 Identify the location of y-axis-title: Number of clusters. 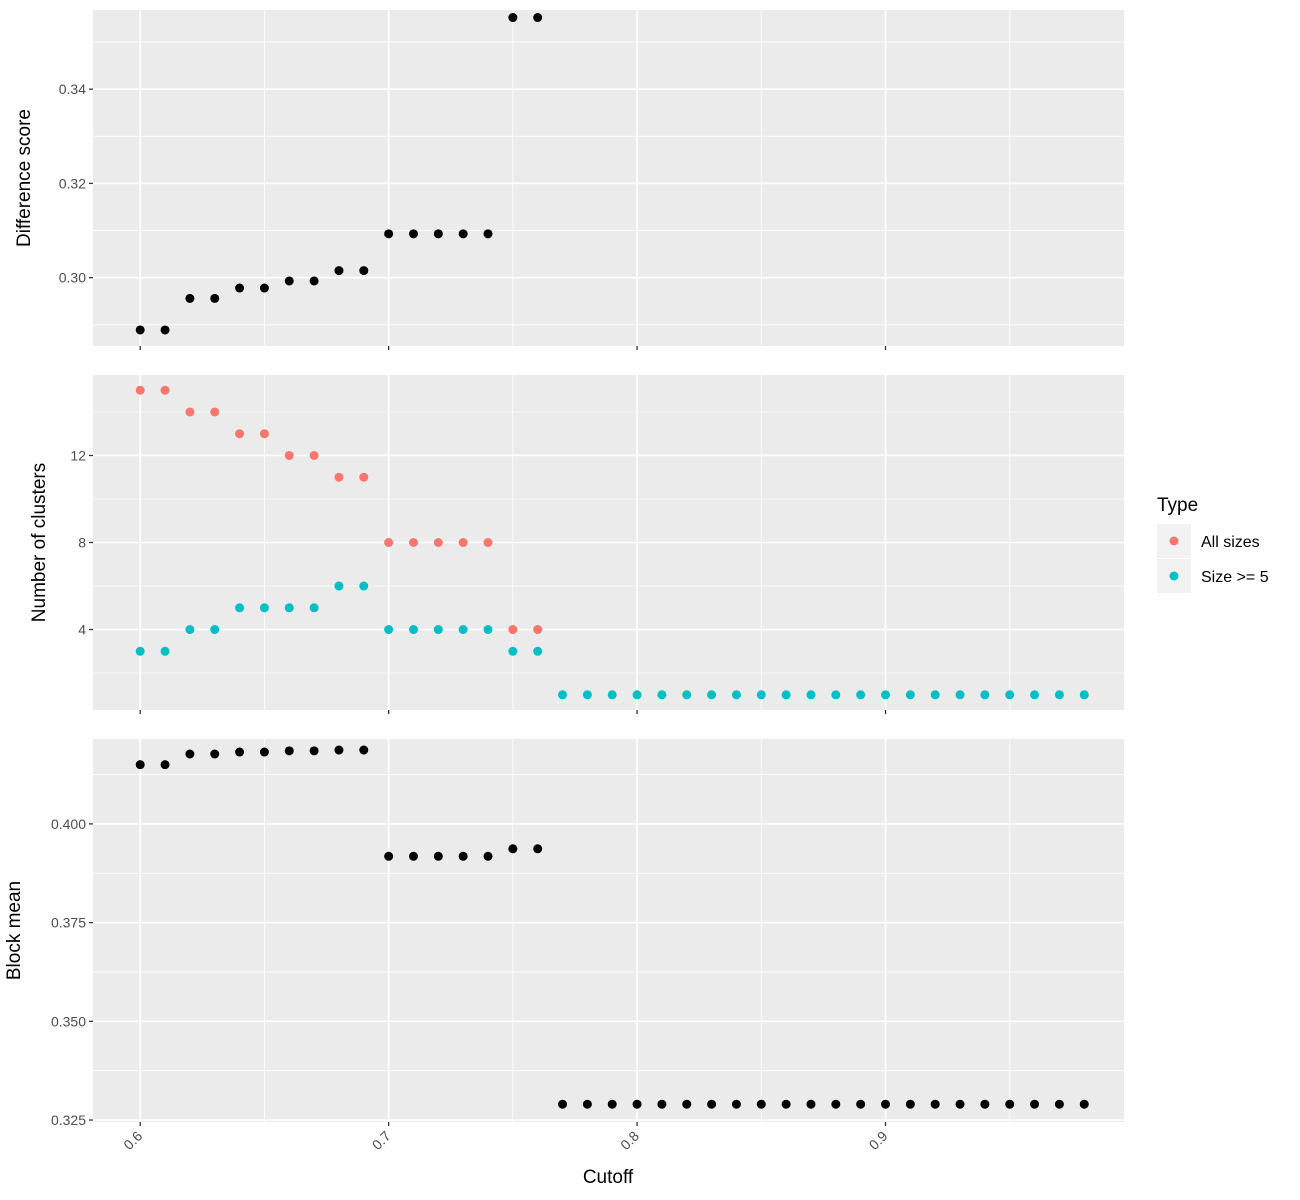
(39, 542).